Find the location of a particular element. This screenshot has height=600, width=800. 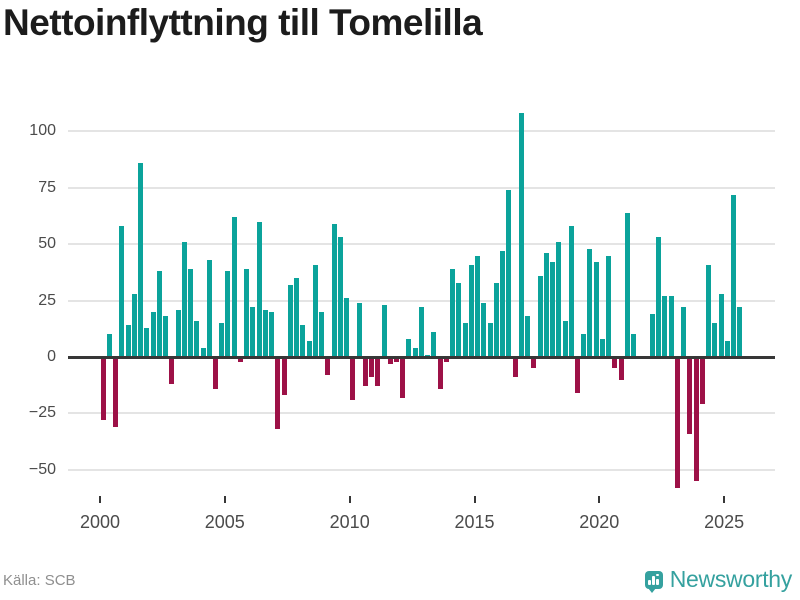

bar-2000-q2 is located at coordinates (109, 345).